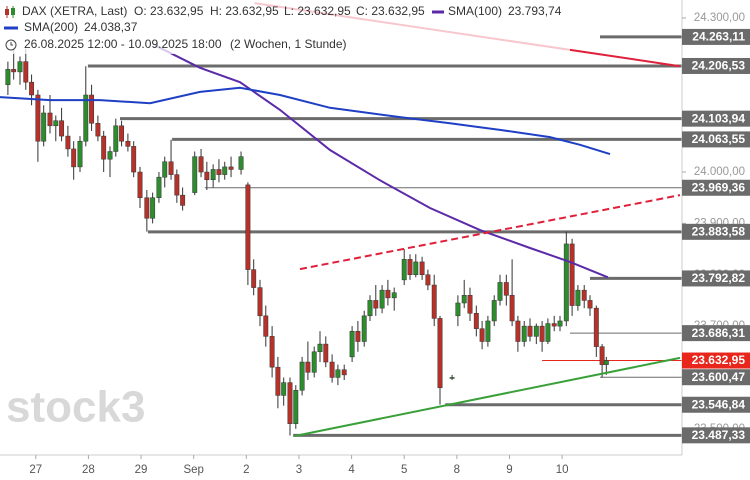  Describe the element at coordinates (351, 470) in the screenshot. I see `x-tick-label: 4` at that location.